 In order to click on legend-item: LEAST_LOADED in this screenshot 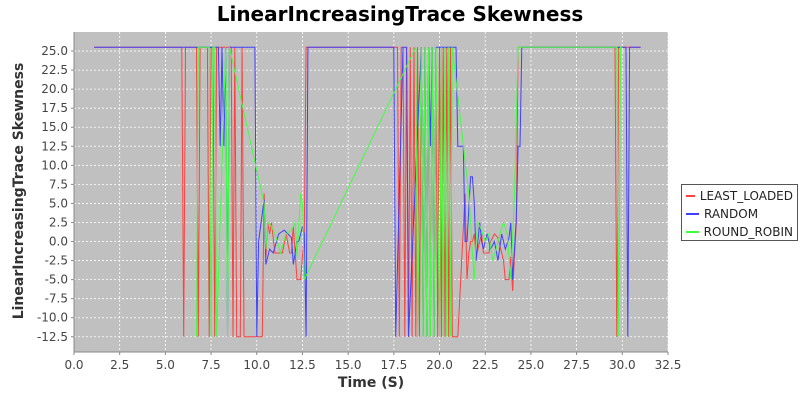, I will do `click(739, 196)`.